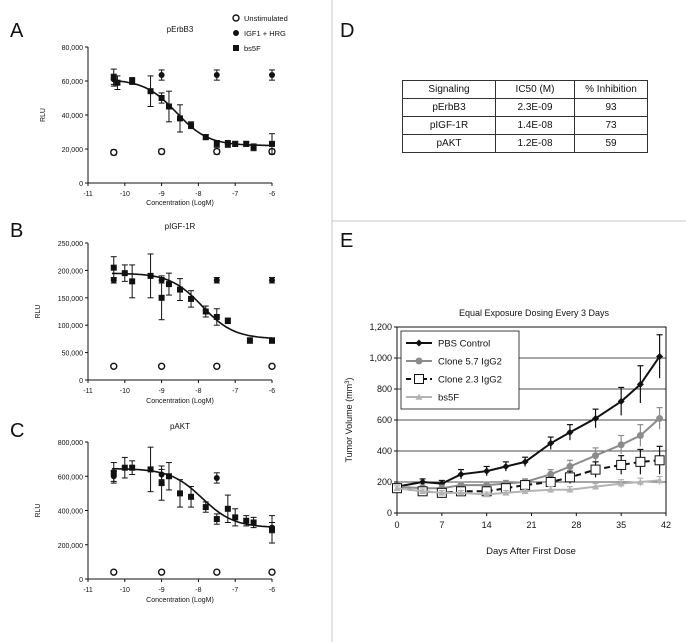  I want to click on y-tick-label: 600,000, so click(70, 477).